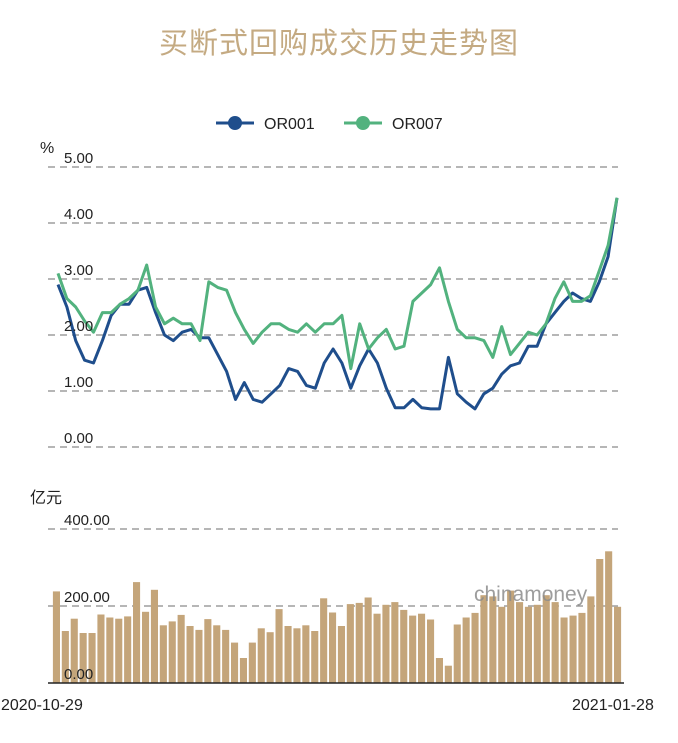  I want to click on volume-tick-label: 0.00, so click(78, 674).